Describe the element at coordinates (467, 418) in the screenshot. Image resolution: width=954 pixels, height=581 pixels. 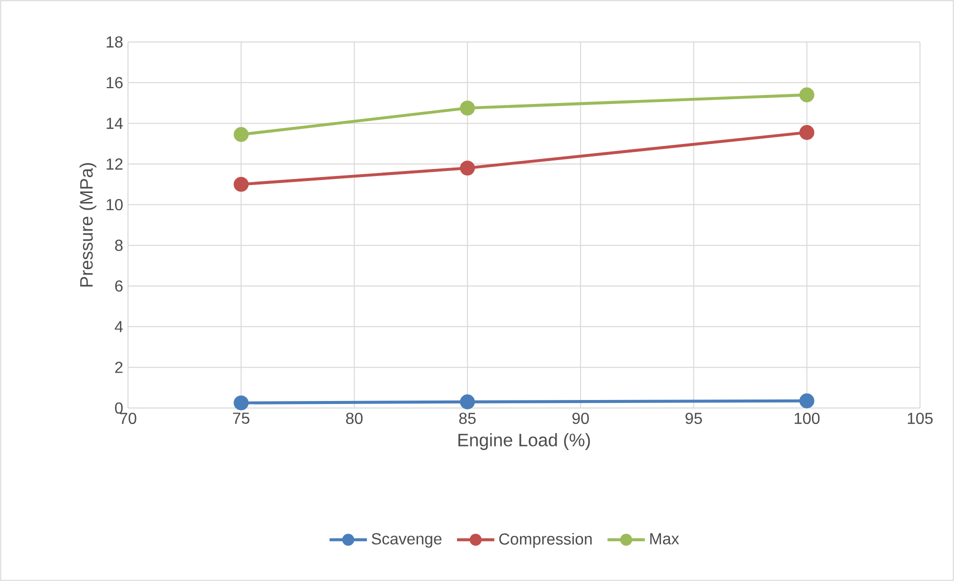
I see `x-tick-label: 85` at that location.